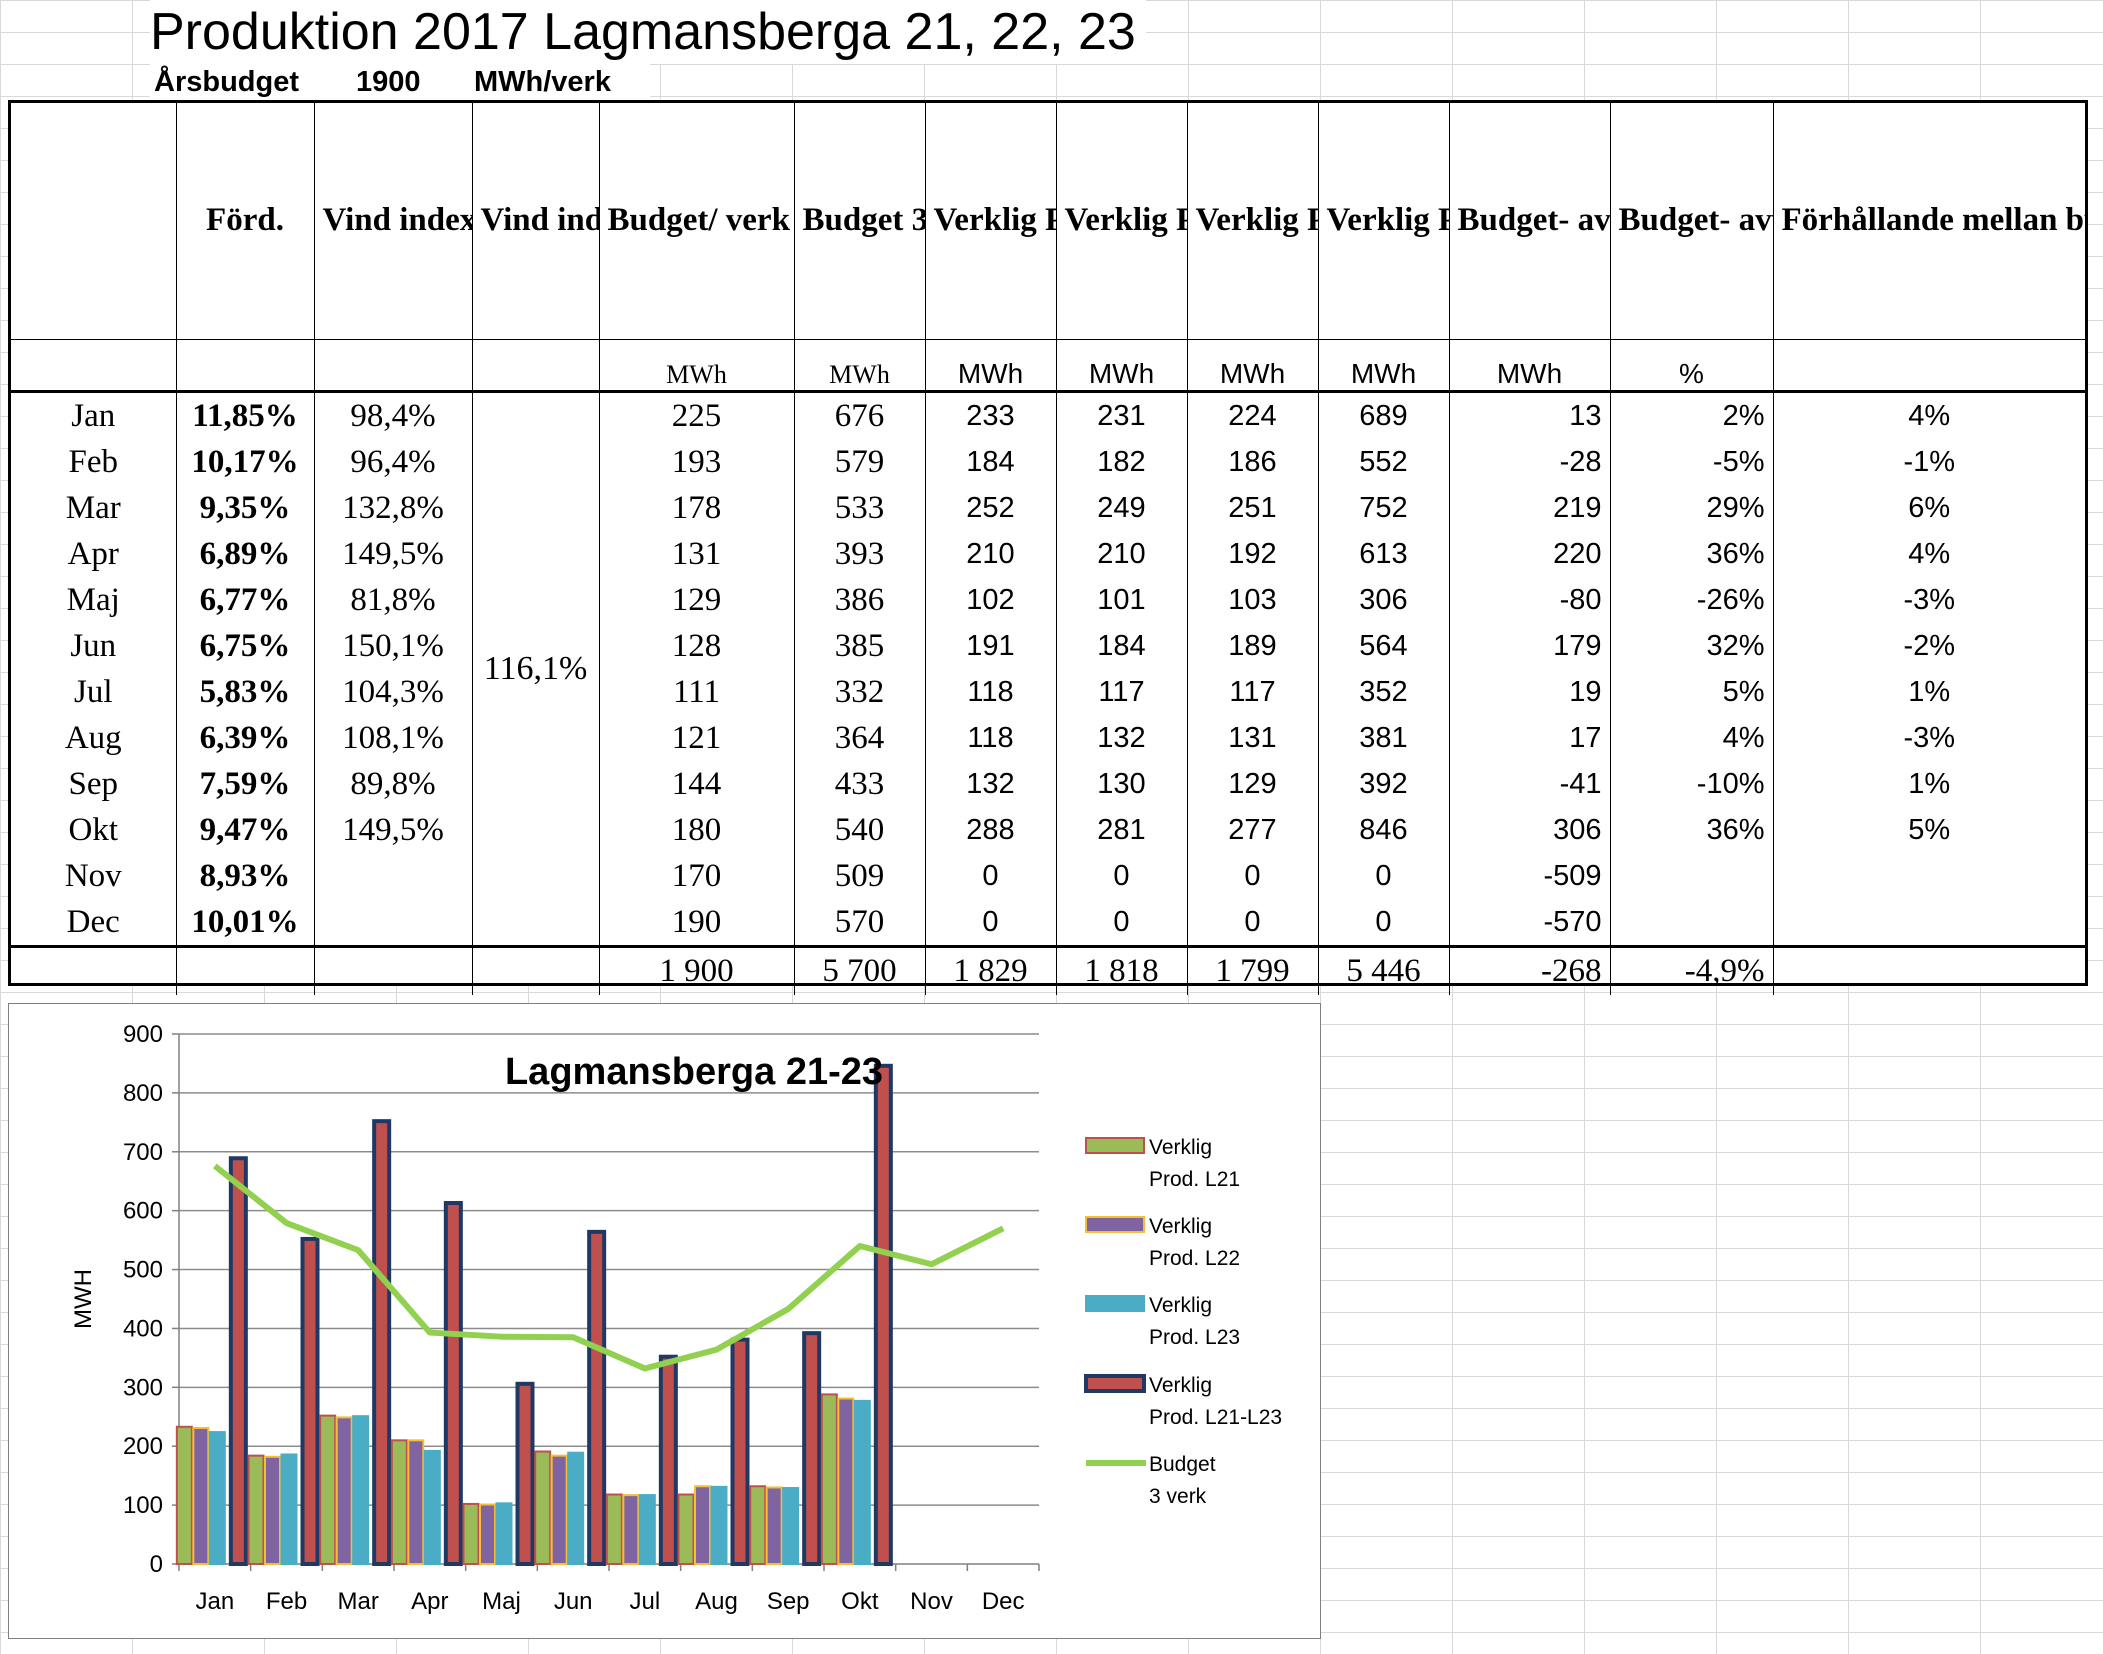 This screenshot has height=1654, width=2103. Describe the element at coordinates (392, 415) in the screenshot. I see `vind-cell: 98,4%` at that location.